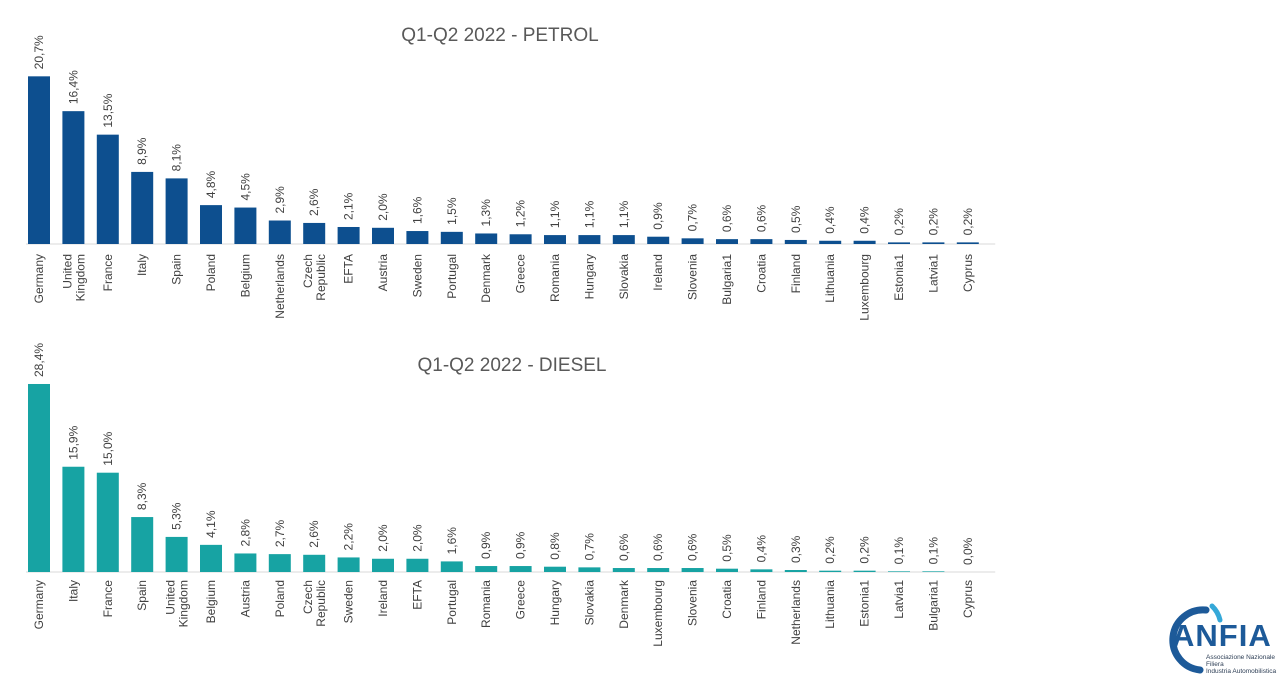  What do you see at coordinates (142, 496) in the screenshot?
I see `diesel-data-label: 8,3%` at bounding box center [142, 496].